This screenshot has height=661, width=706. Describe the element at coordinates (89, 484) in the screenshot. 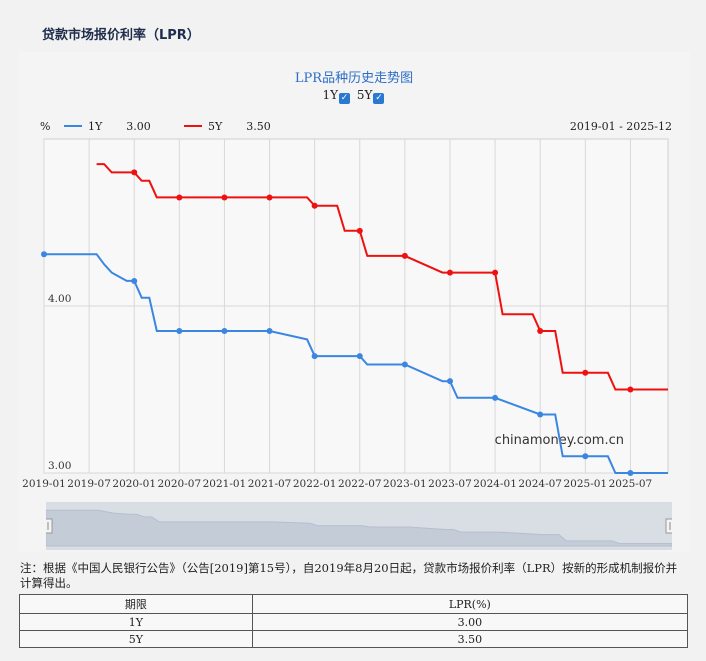

I see `x-tick-label: 2019-07` at that location.